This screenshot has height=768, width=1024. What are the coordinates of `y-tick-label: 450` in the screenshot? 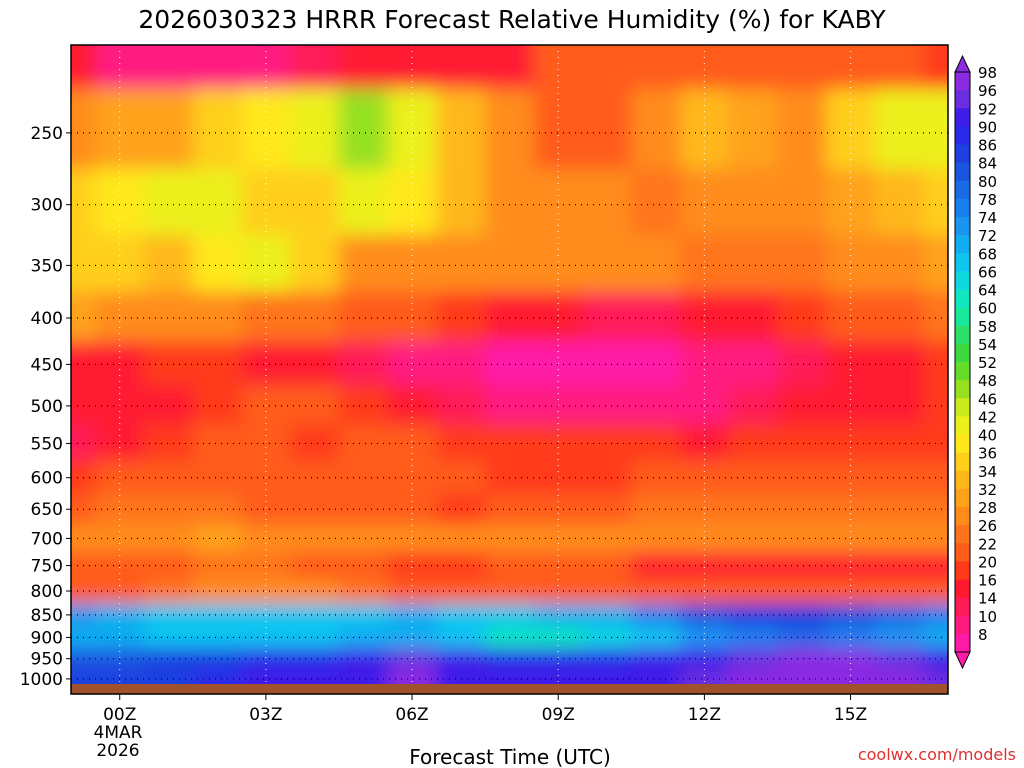 It's located at (47, 365).